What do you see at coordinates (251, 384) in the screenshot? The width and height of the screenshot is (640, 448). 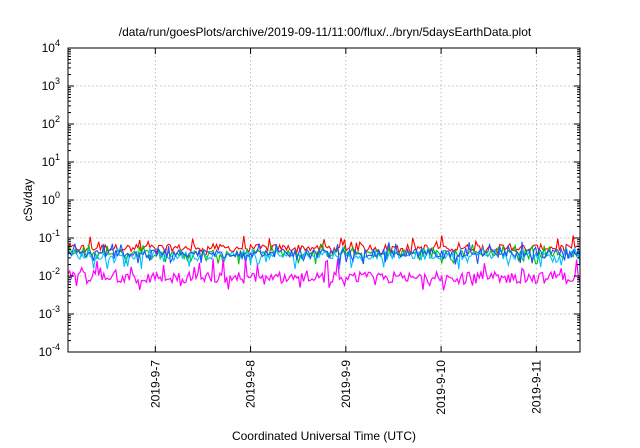 I see `x-tick-label: 2019-9-8` at bounding box center [251, 384].